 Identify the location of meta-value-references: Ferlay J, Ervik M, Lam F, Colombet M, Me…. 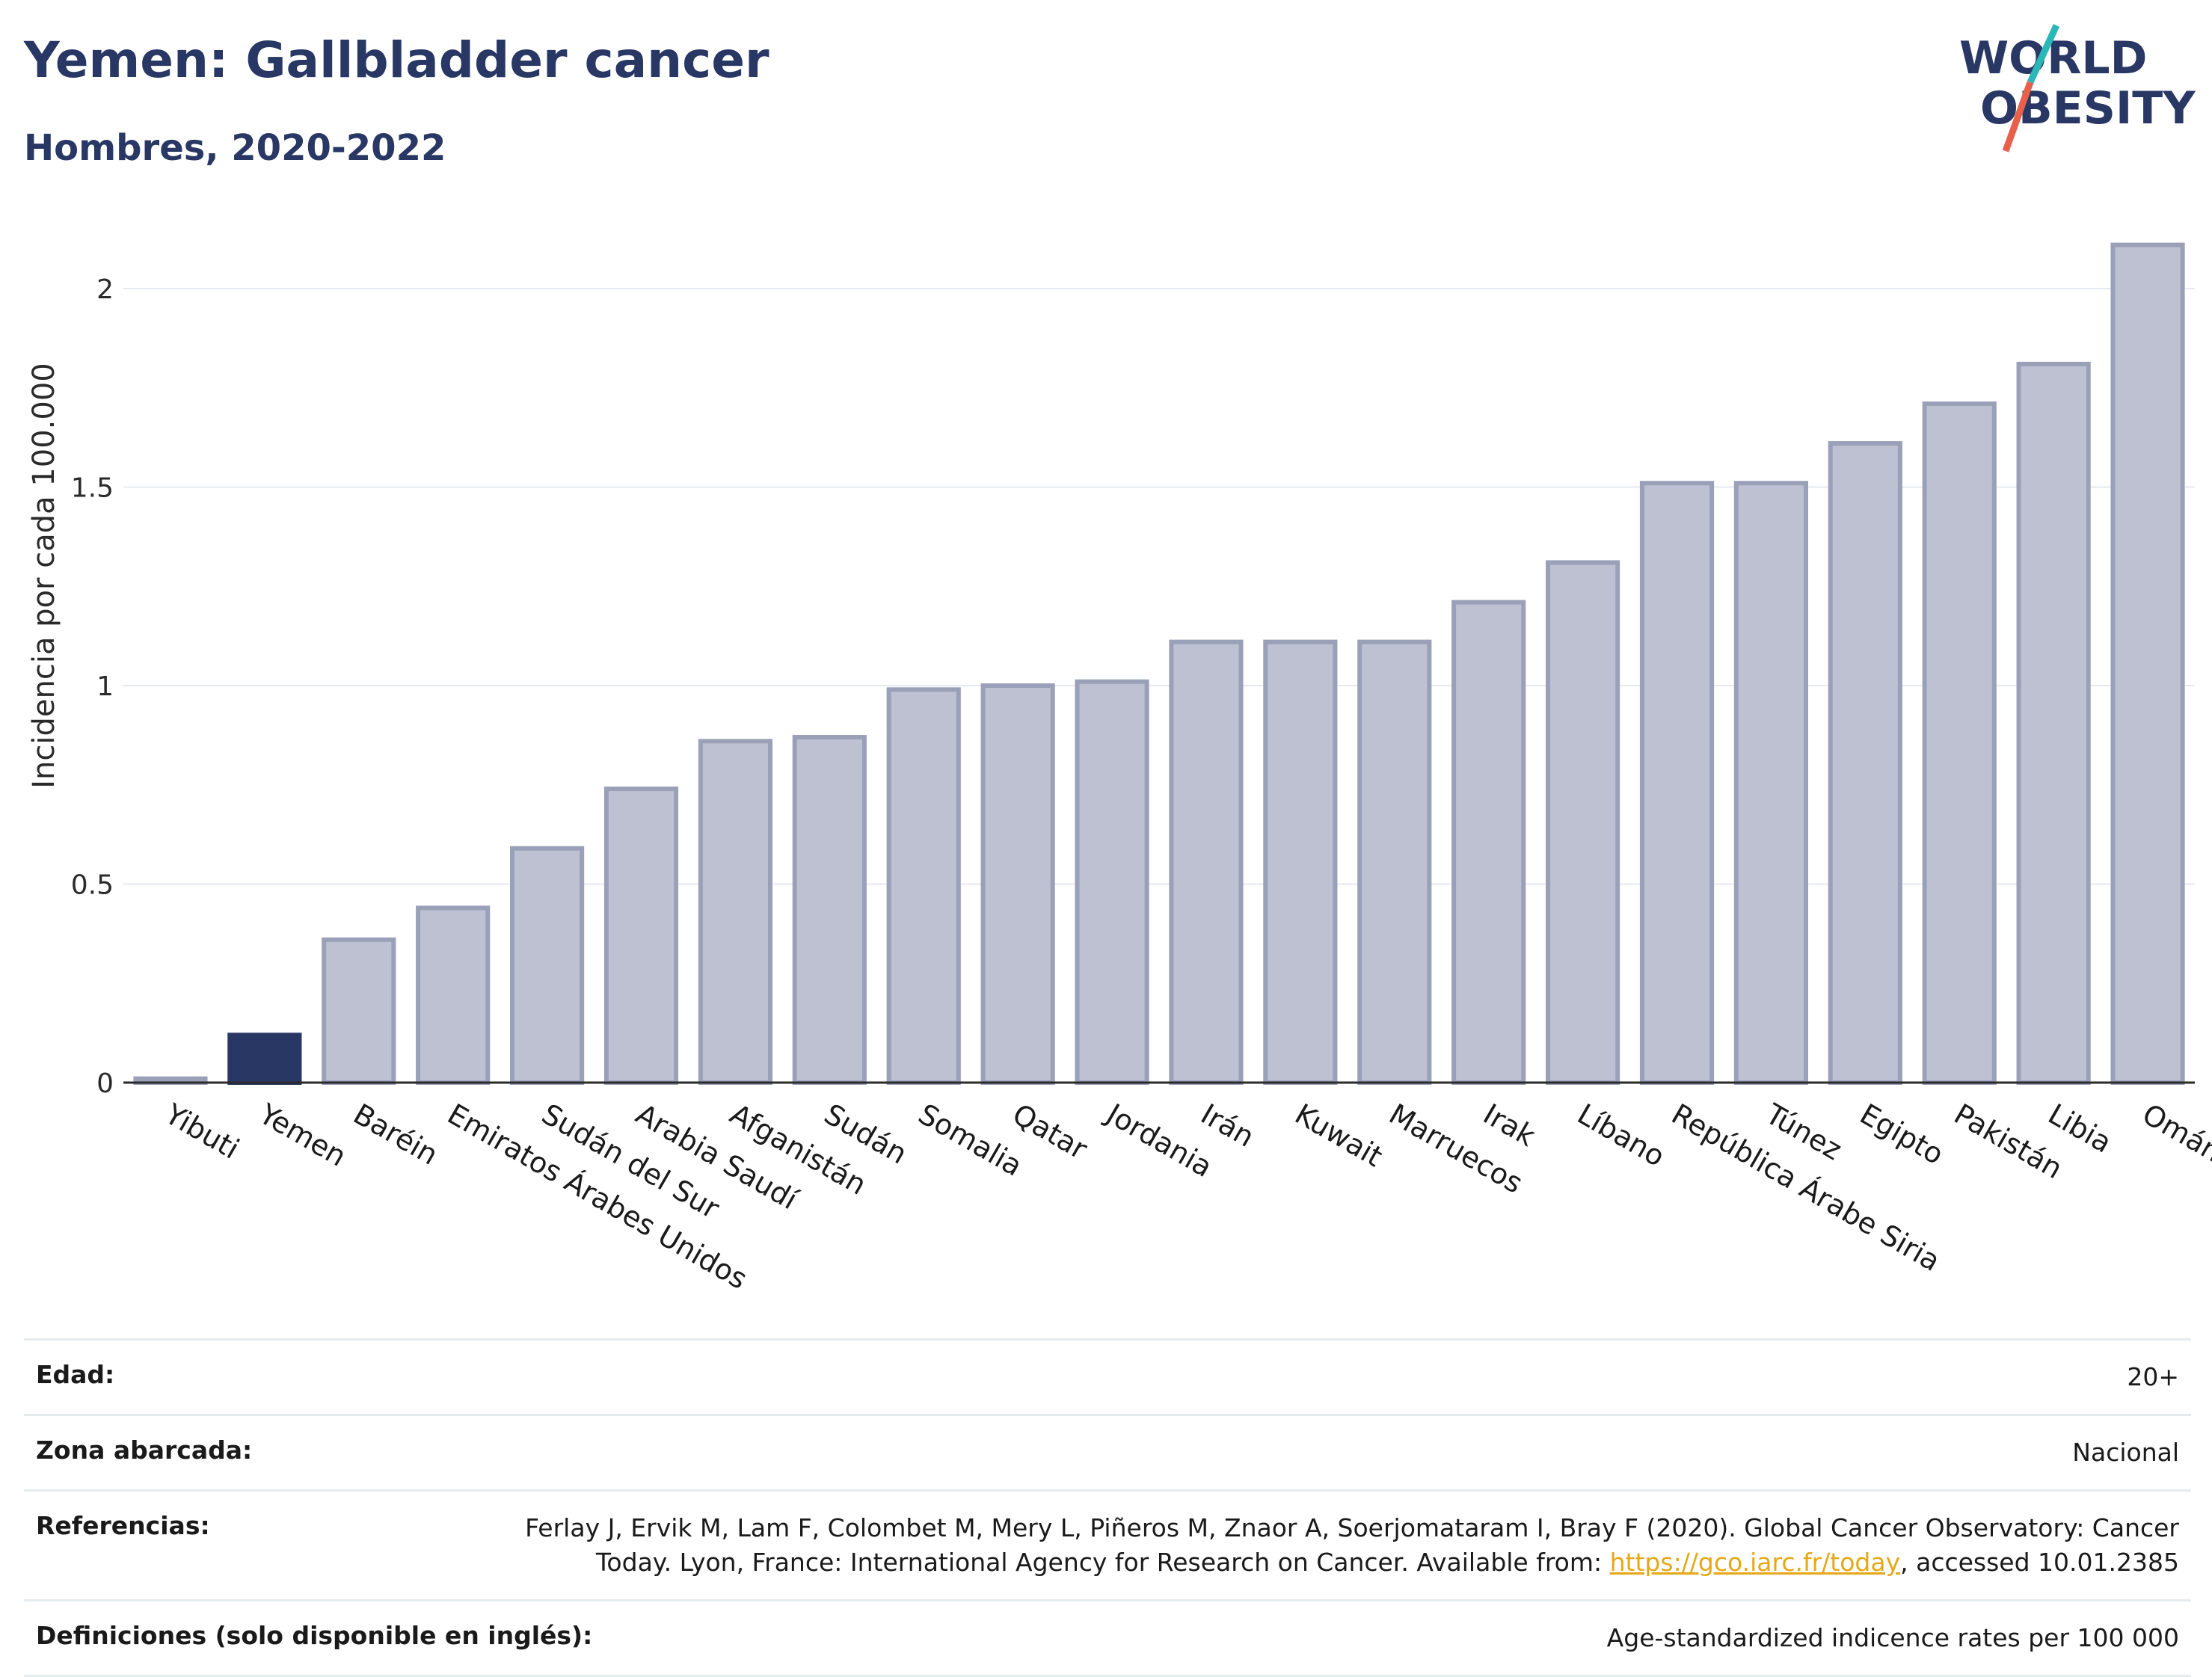
(1352, 1545).